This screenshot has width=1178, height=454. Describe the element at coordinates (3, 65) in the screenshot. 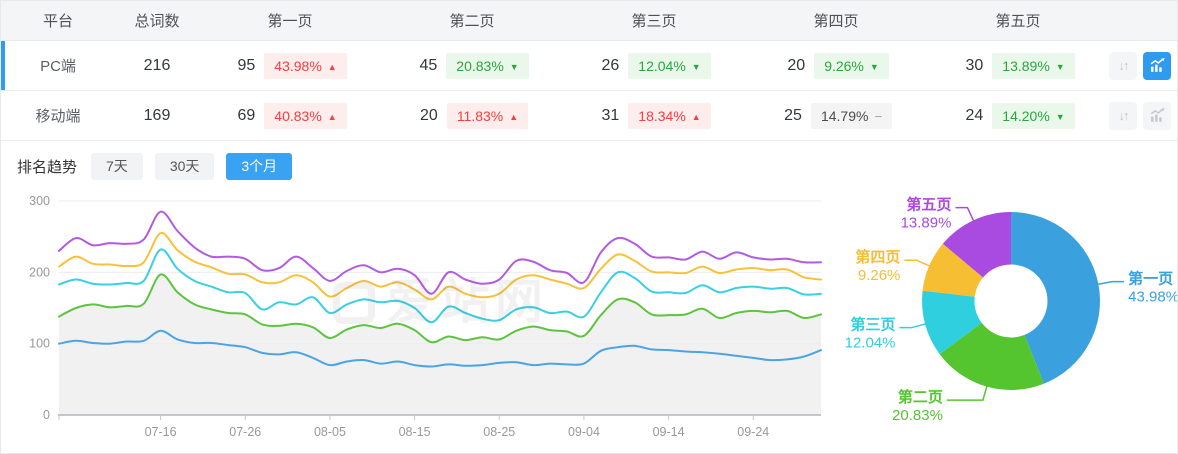

I see `active-row-indicator` at that location.